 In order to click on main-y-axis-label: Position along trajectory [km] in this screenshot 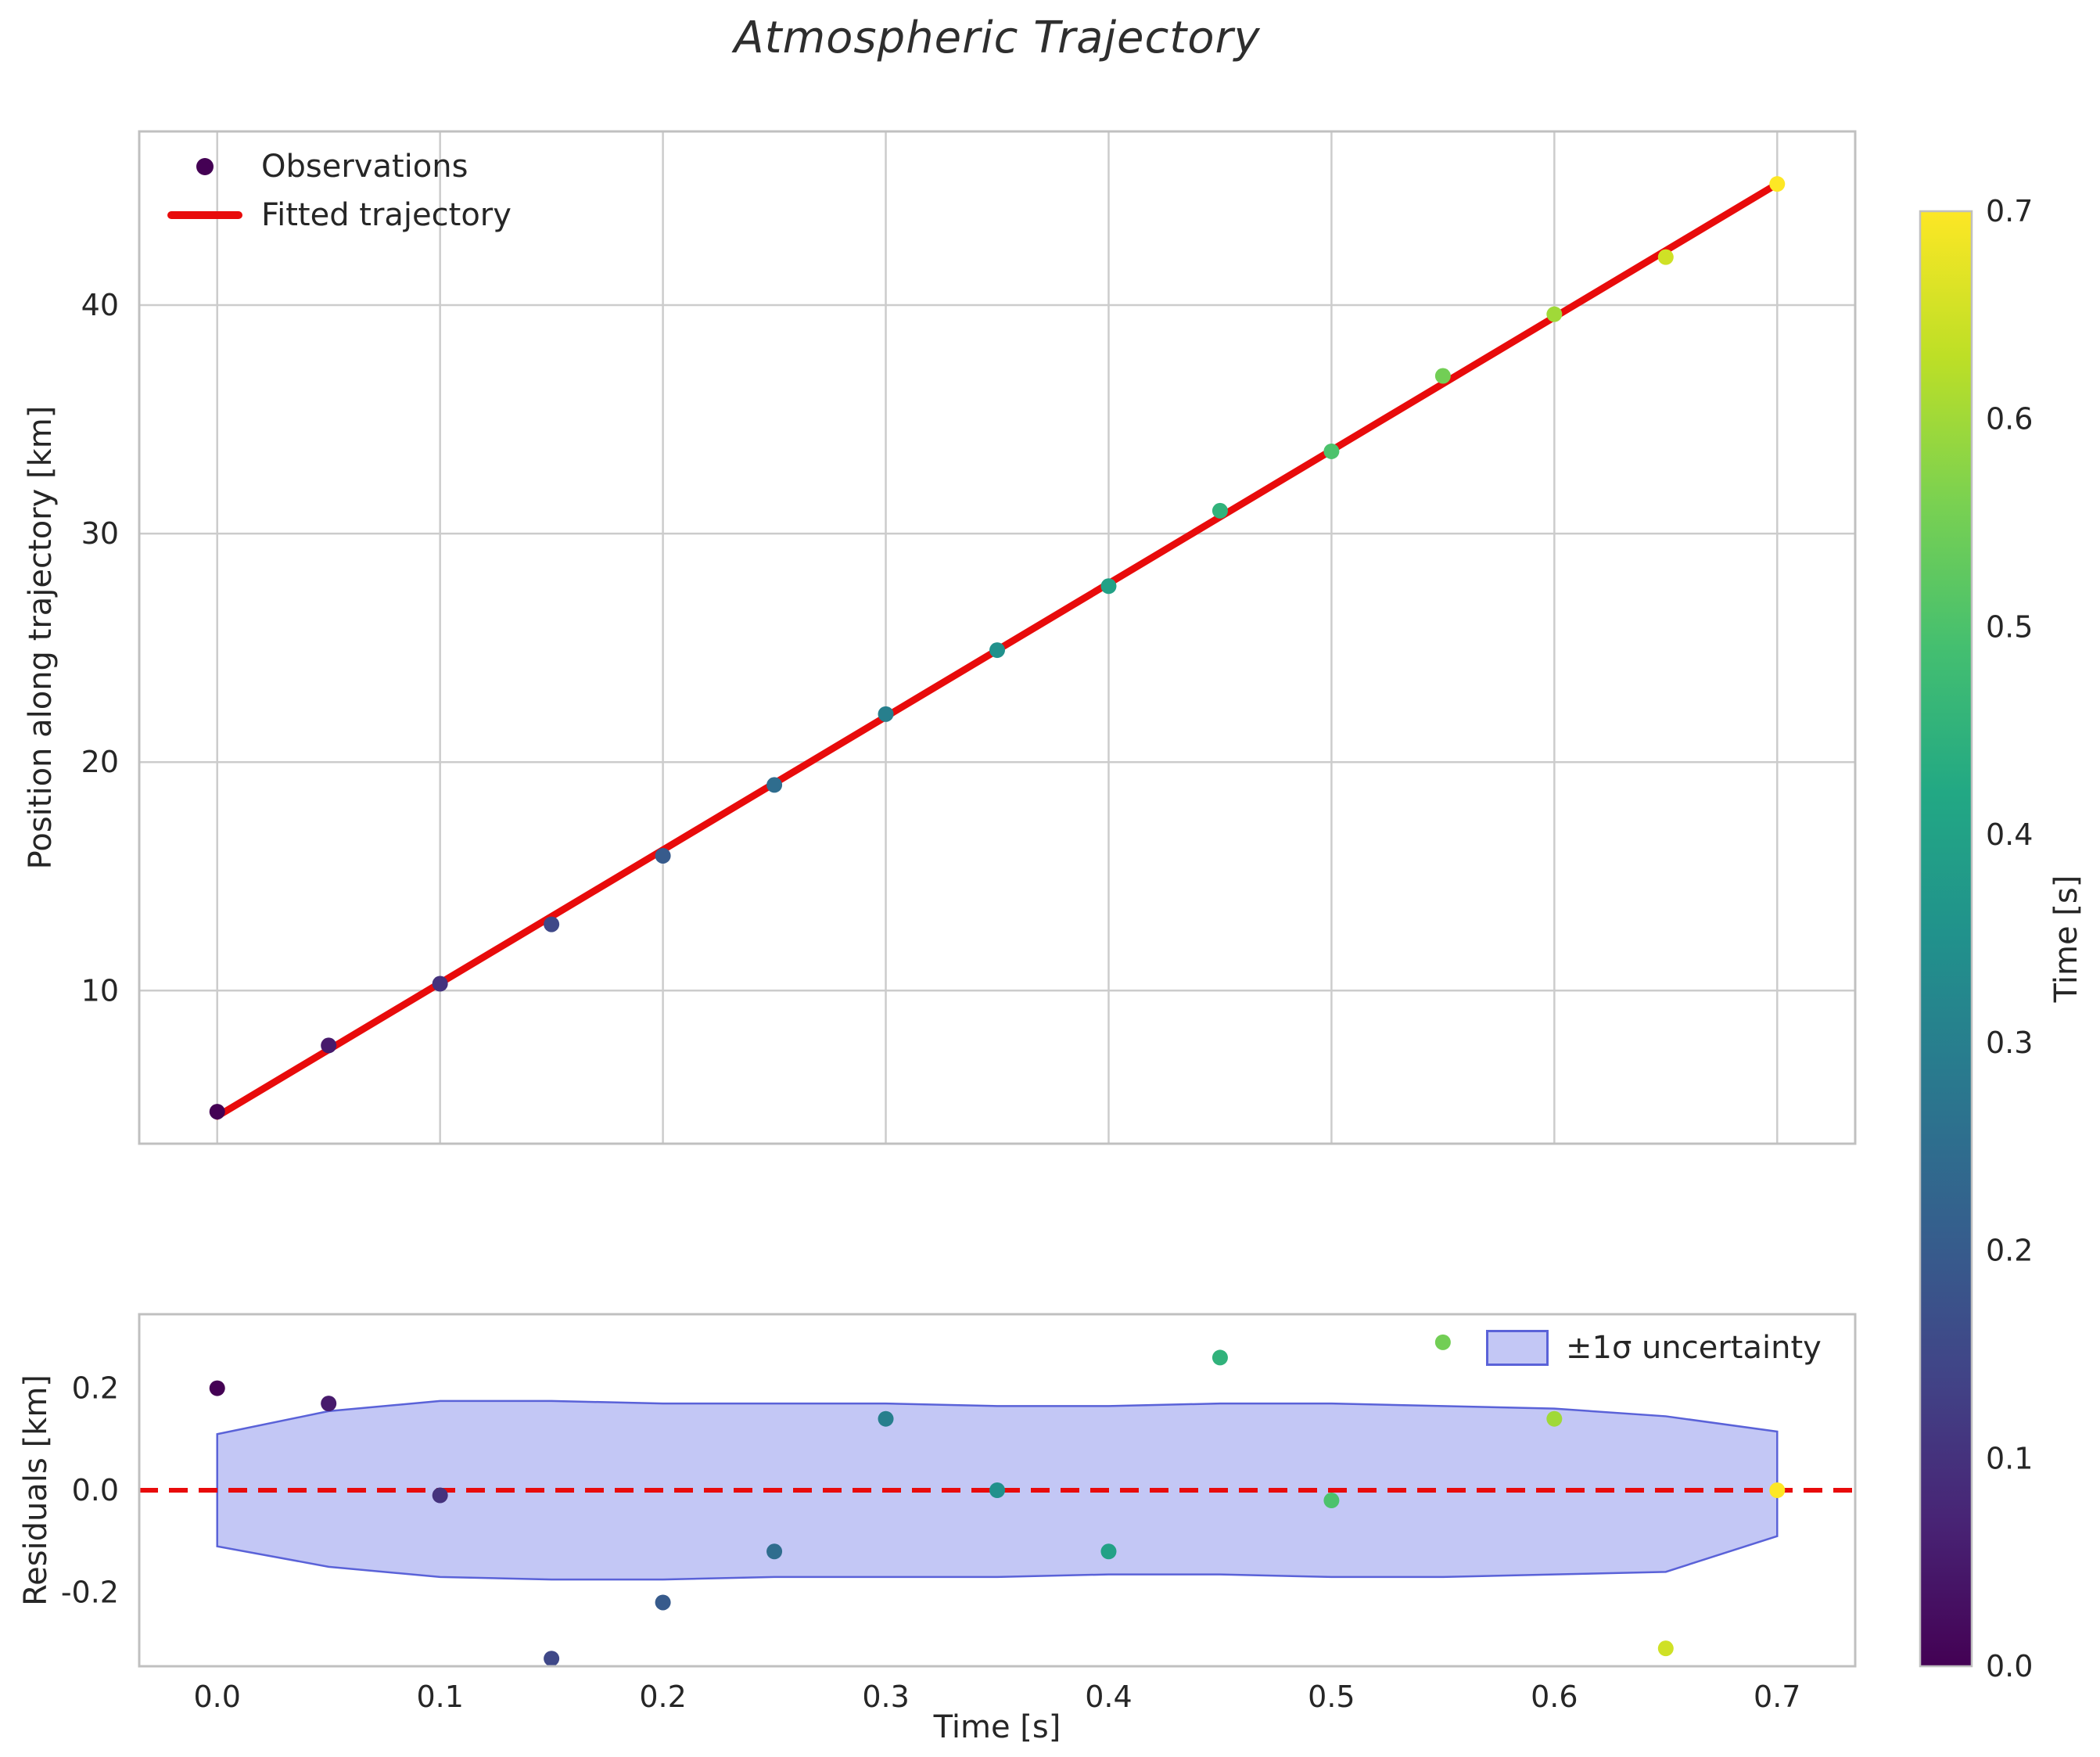, I will do `click(41, 638)`.